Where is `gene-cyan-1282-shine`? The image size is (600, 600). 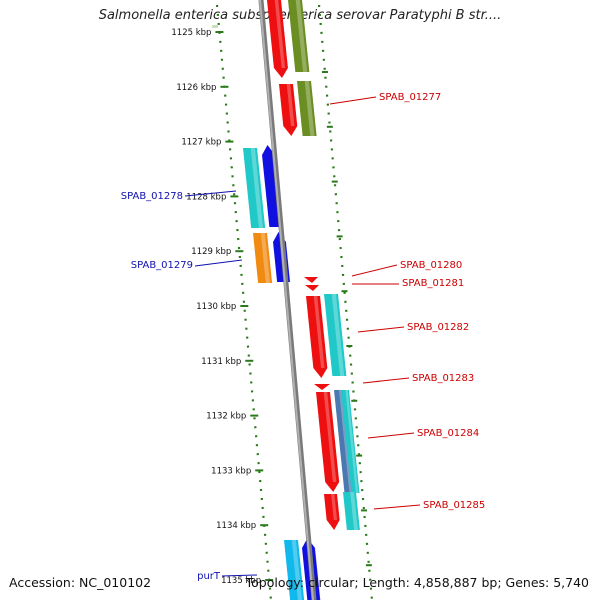
gene-cyan-1282-shine is located at coordinates (338, 335).